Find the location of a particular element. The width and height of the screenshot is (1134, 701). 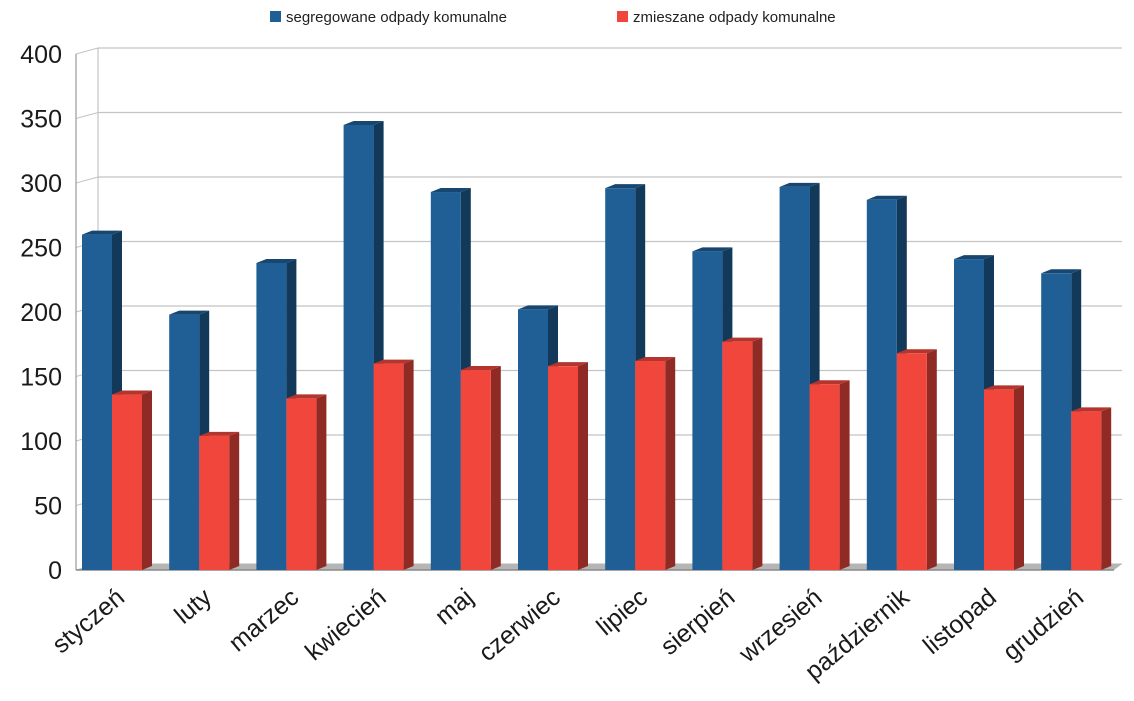

legend-swatch-zmieszane is located at coordinates (622, 16).